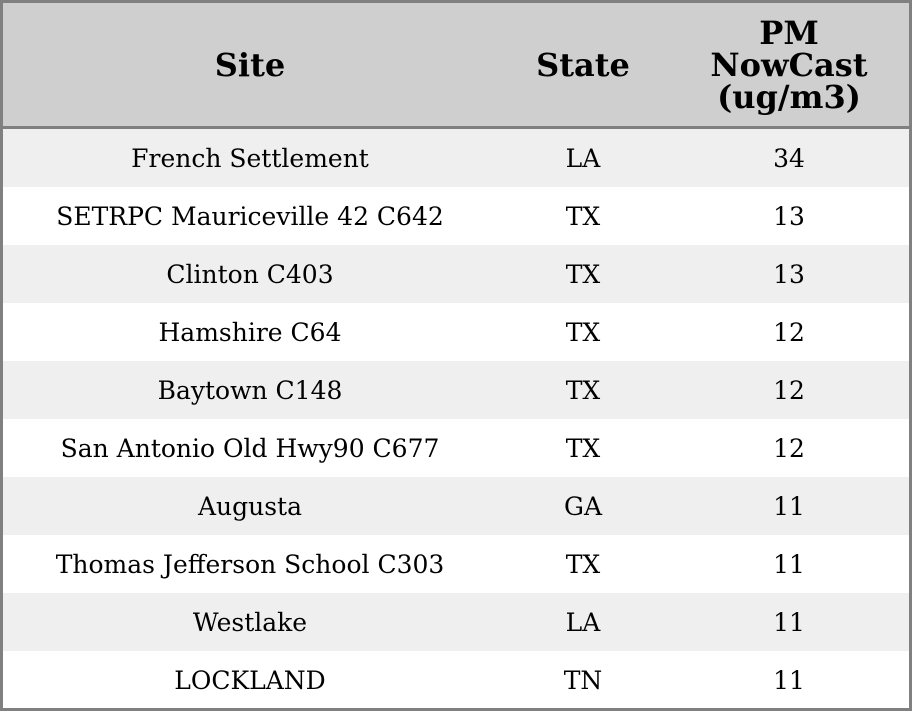  I want to click on table-row: Clinton C403 TX 13, so click(456, 274).